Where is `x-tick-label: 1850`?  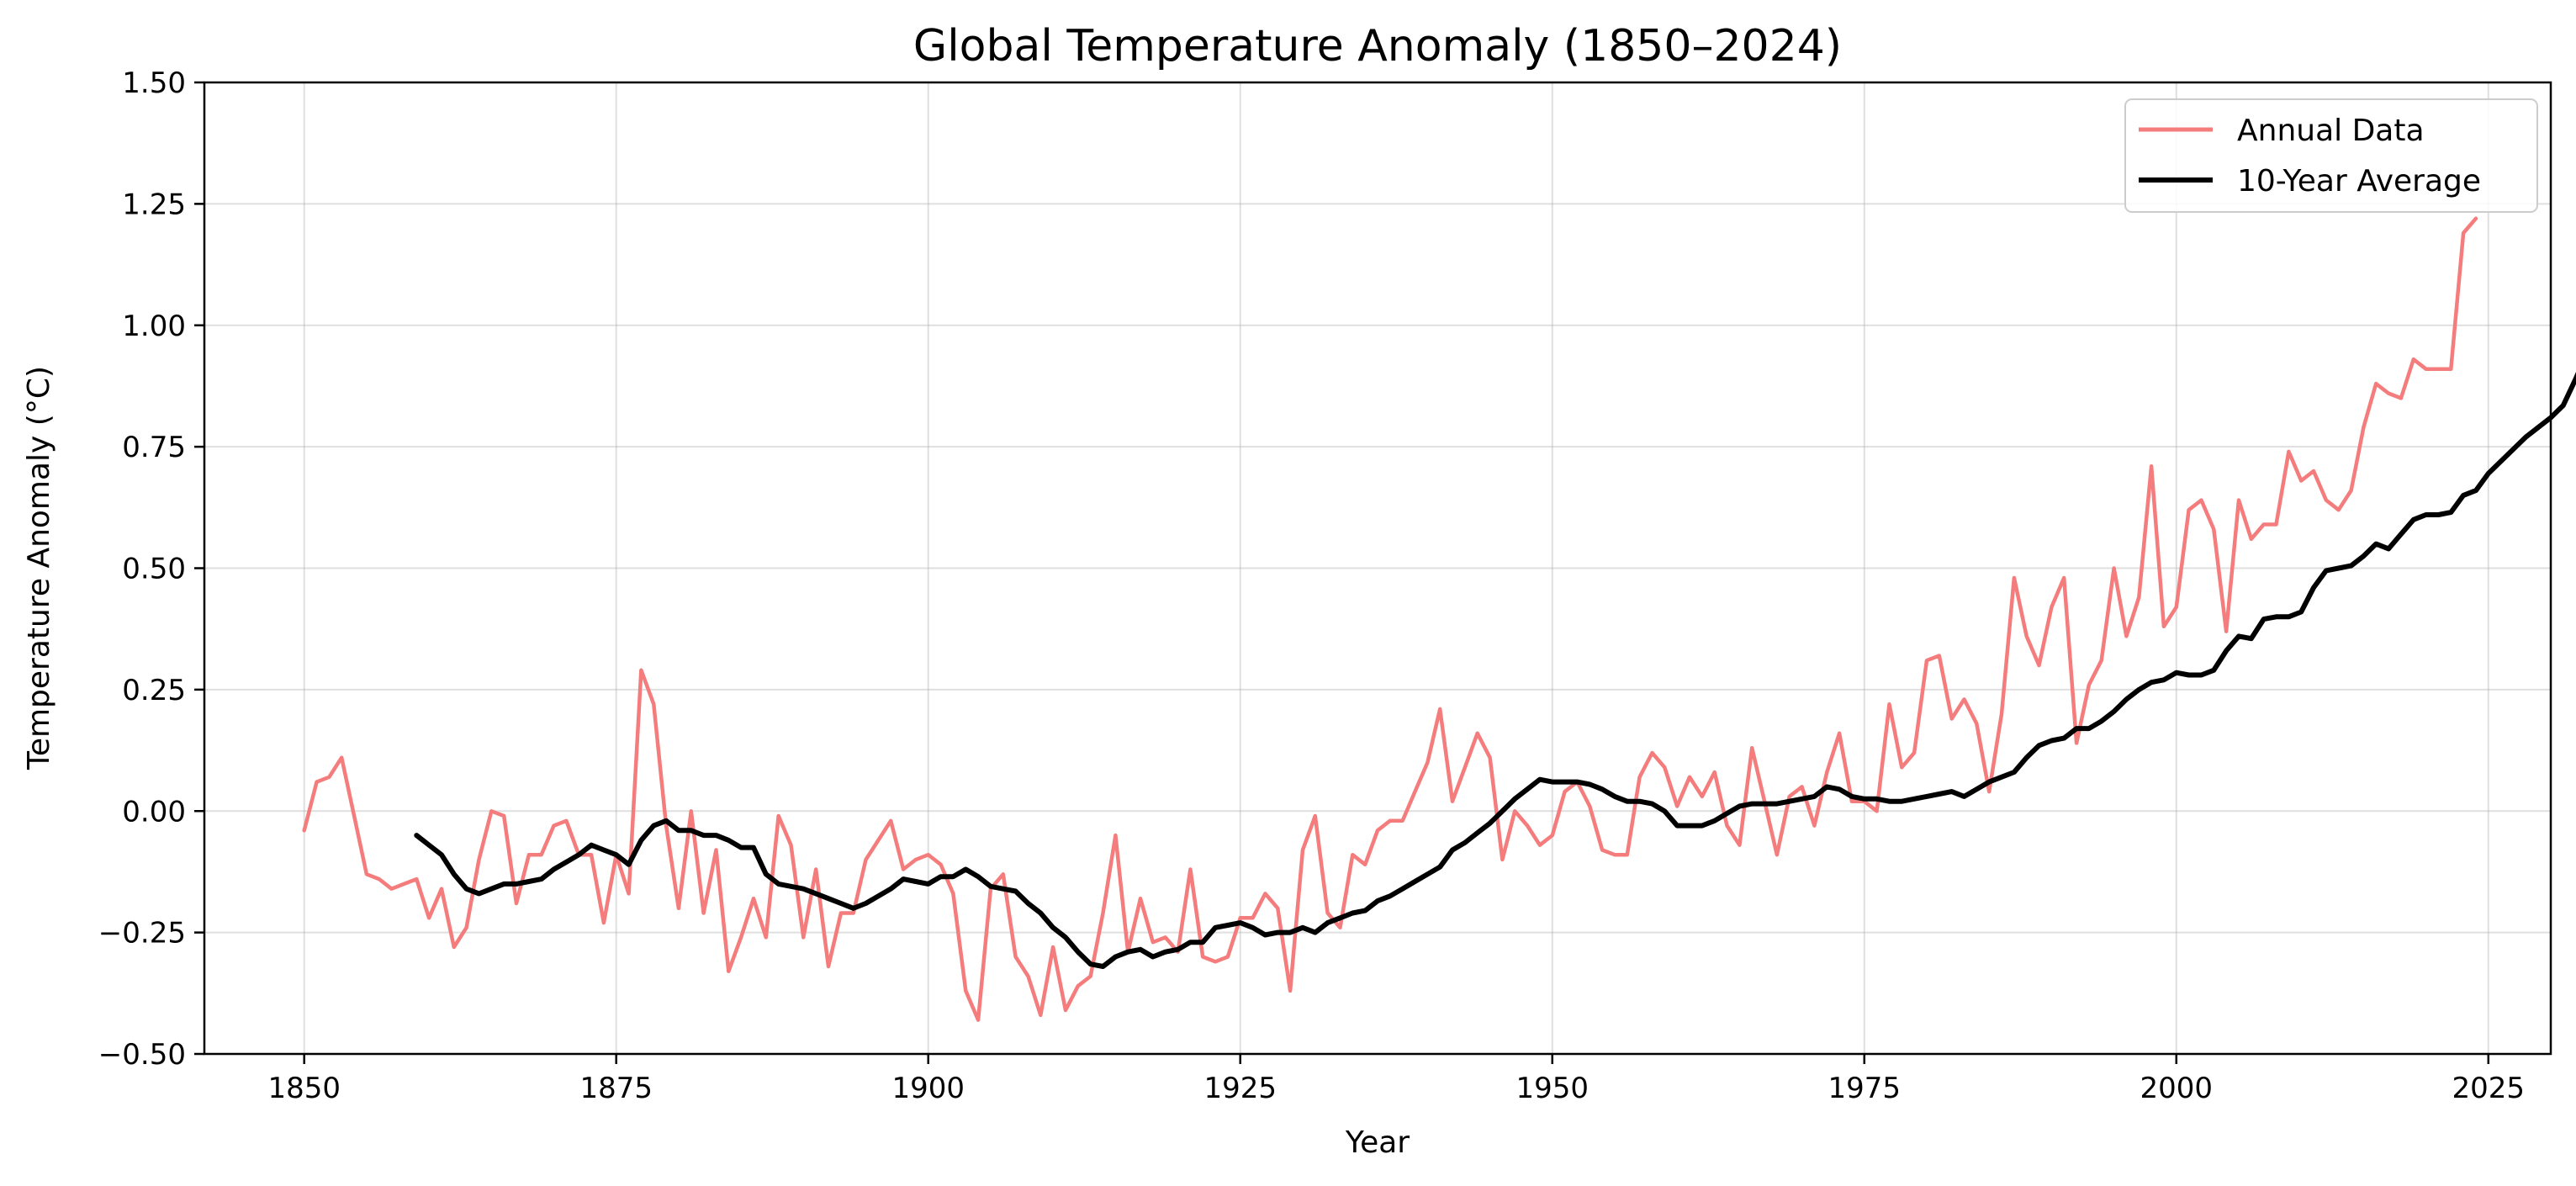
x-tick-label: 1850 is located at coordinates (304, 1088).